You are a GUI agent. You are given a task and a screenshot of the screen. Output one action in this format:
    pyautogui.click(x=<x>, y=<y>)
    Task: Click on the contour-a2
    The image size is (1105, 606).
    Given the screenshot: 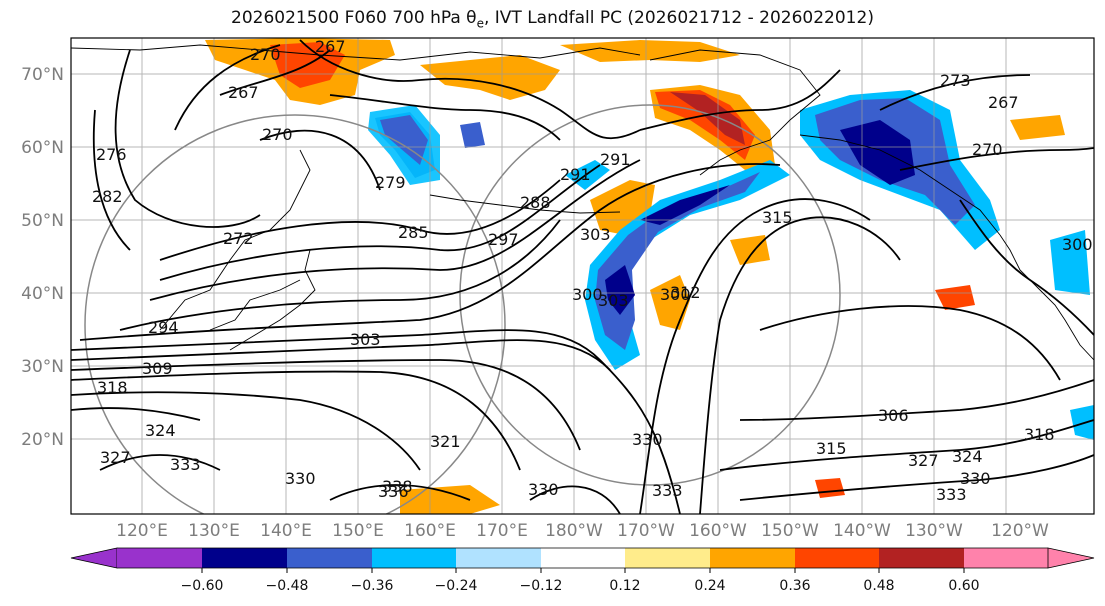 What is the action you would take?
    pyautogui.click(x=740, y=100)
    